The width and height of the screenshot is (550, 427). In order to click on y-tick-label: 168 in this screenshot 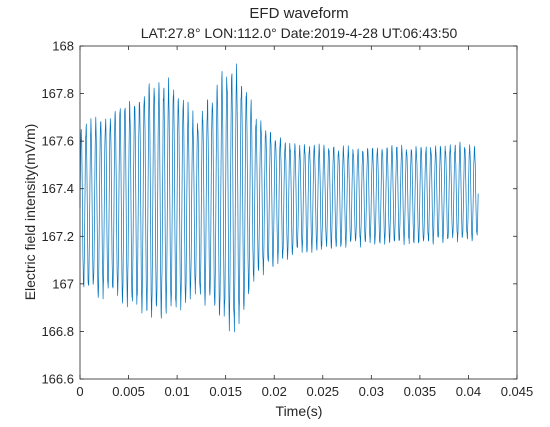, I will do `click(63, 46)`.